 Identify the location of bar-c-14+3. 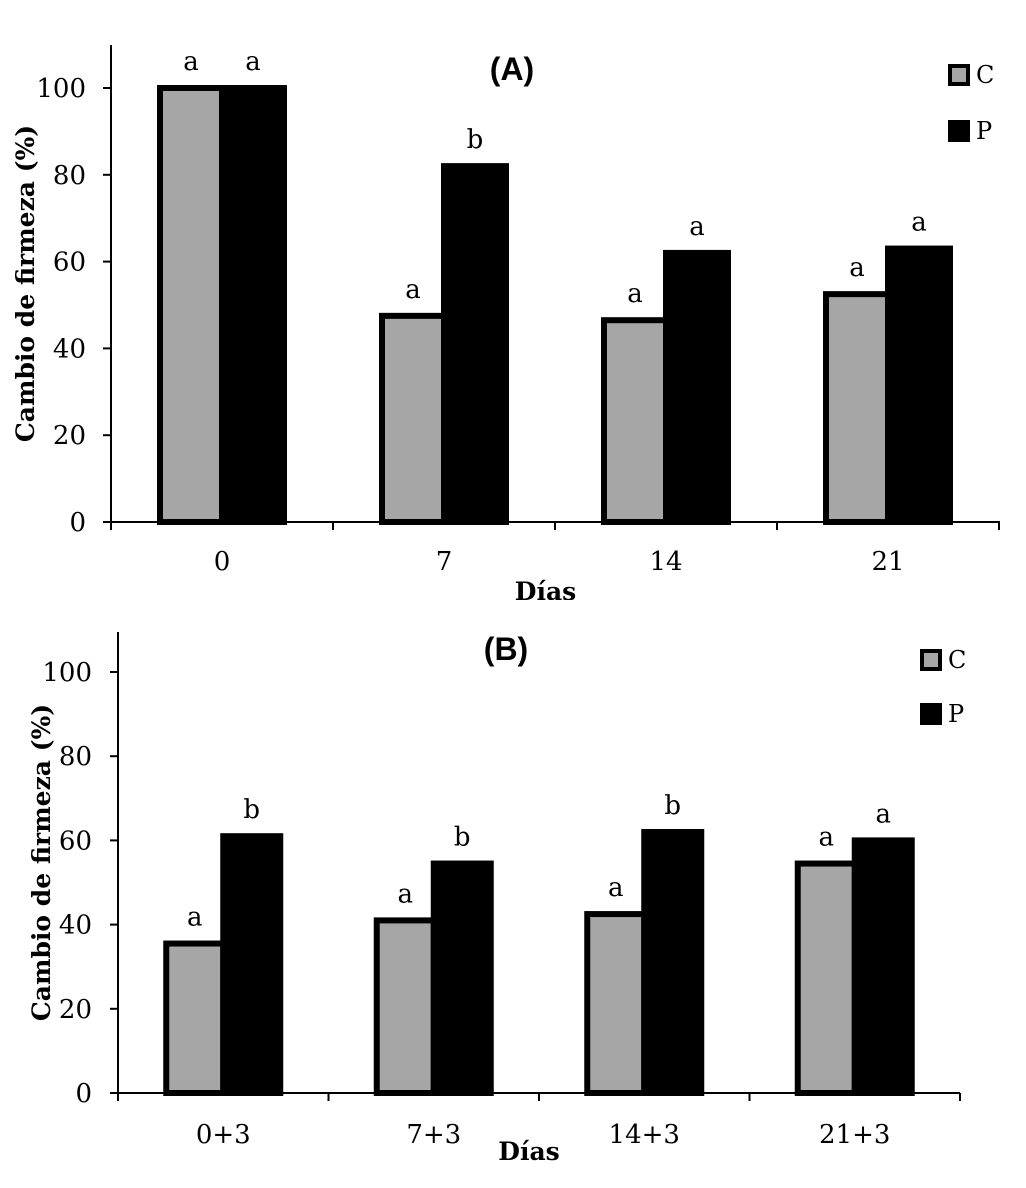
(616, 1004).